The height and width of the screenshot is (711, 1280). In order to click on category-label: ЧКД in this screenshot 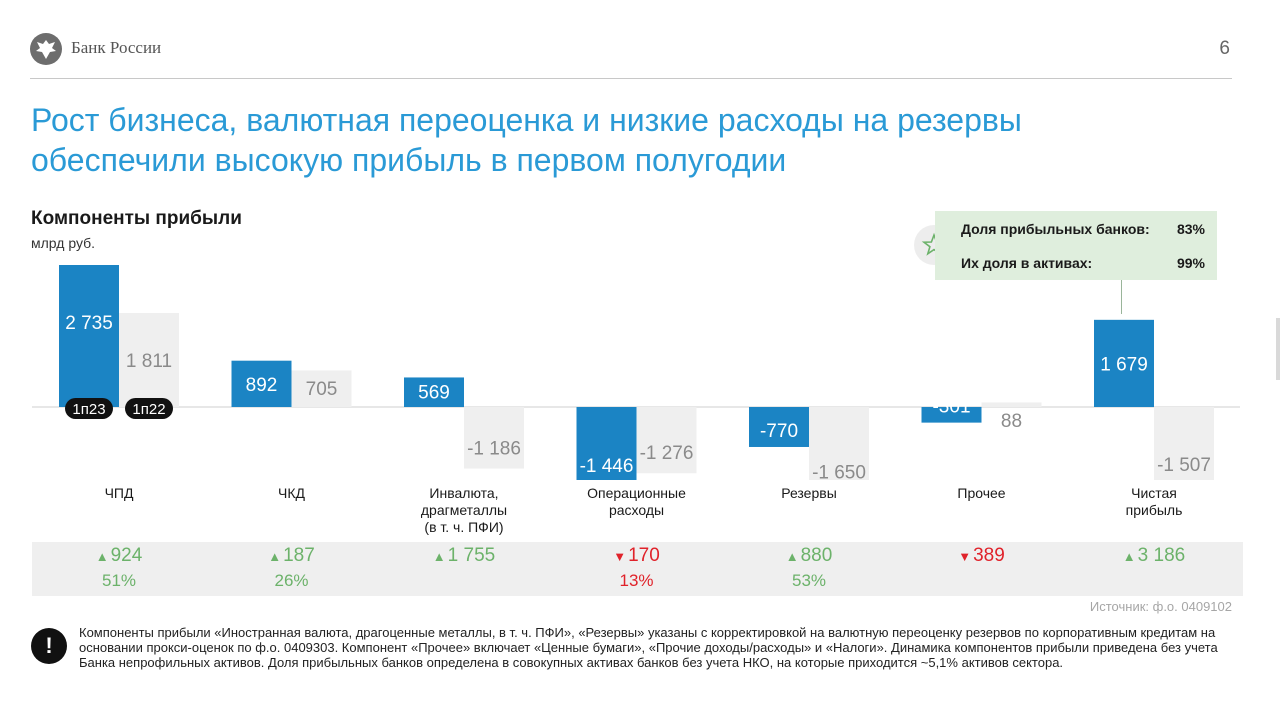, I will do `click(292, 493)`.